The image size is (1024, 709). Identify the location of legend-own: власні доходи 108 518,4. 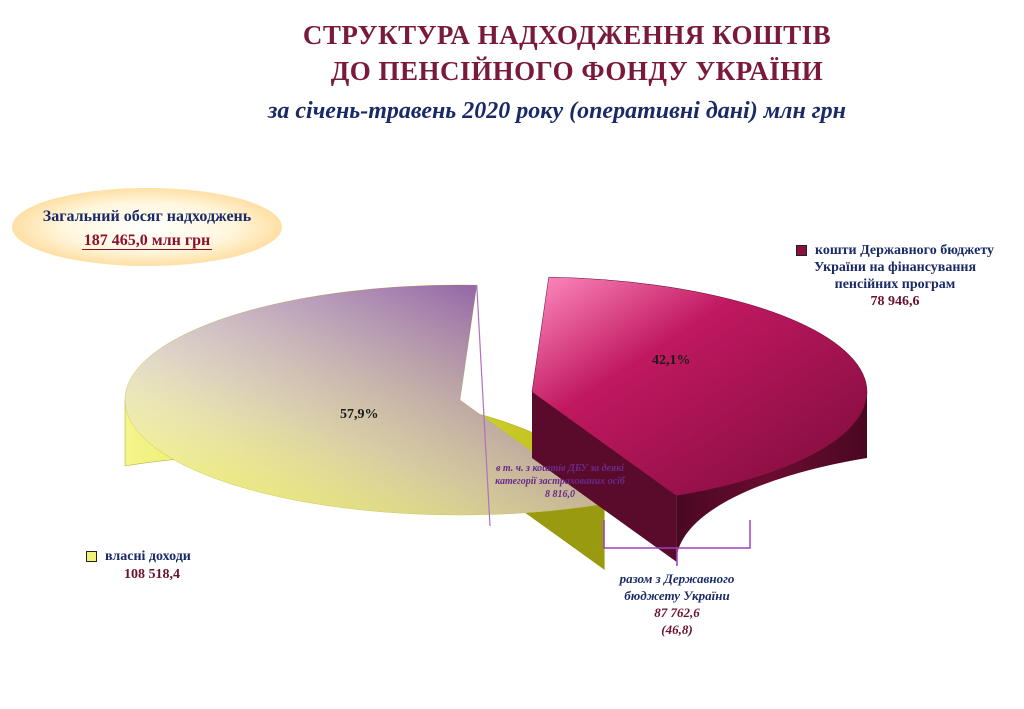
(138, 566).